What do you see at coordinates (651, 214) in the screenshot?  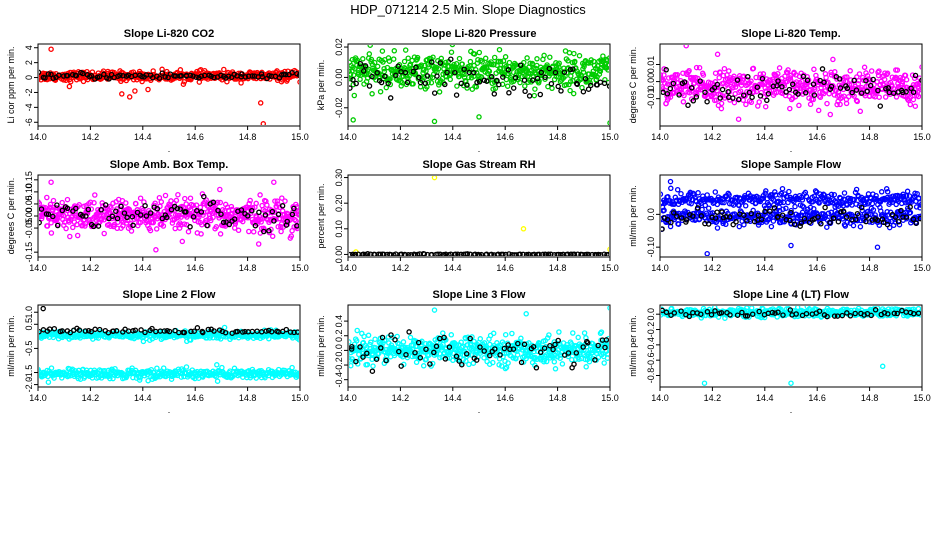 I see `y-tick-label: 0.0` at bounding box center [651, 214].